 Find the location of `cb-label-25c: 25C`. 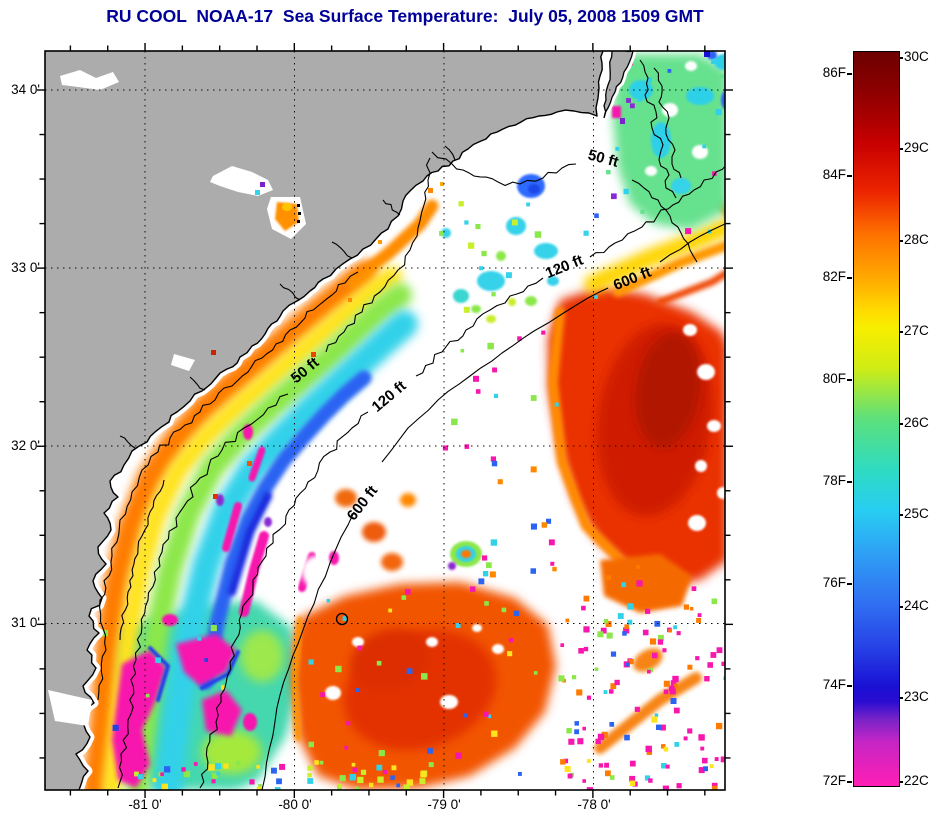

cb-label-25c: 25C is located at coordinates (917, 513).